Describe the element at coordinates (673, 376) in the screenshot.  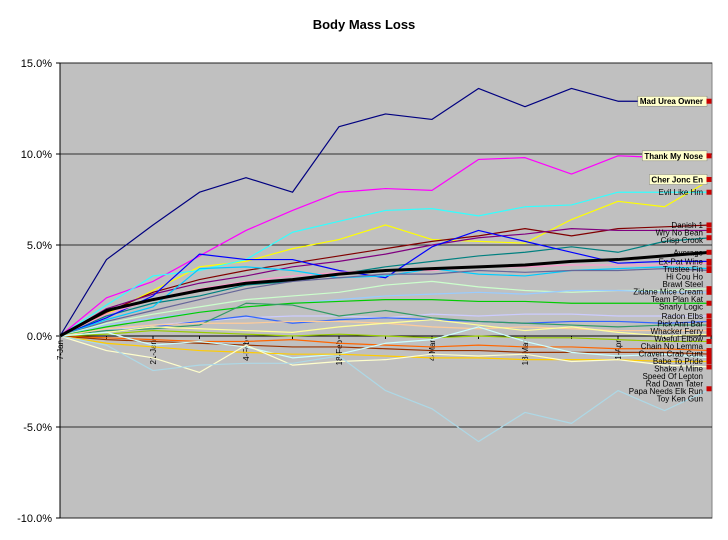
I see `series-label: Speed Of Lepton` at that location.